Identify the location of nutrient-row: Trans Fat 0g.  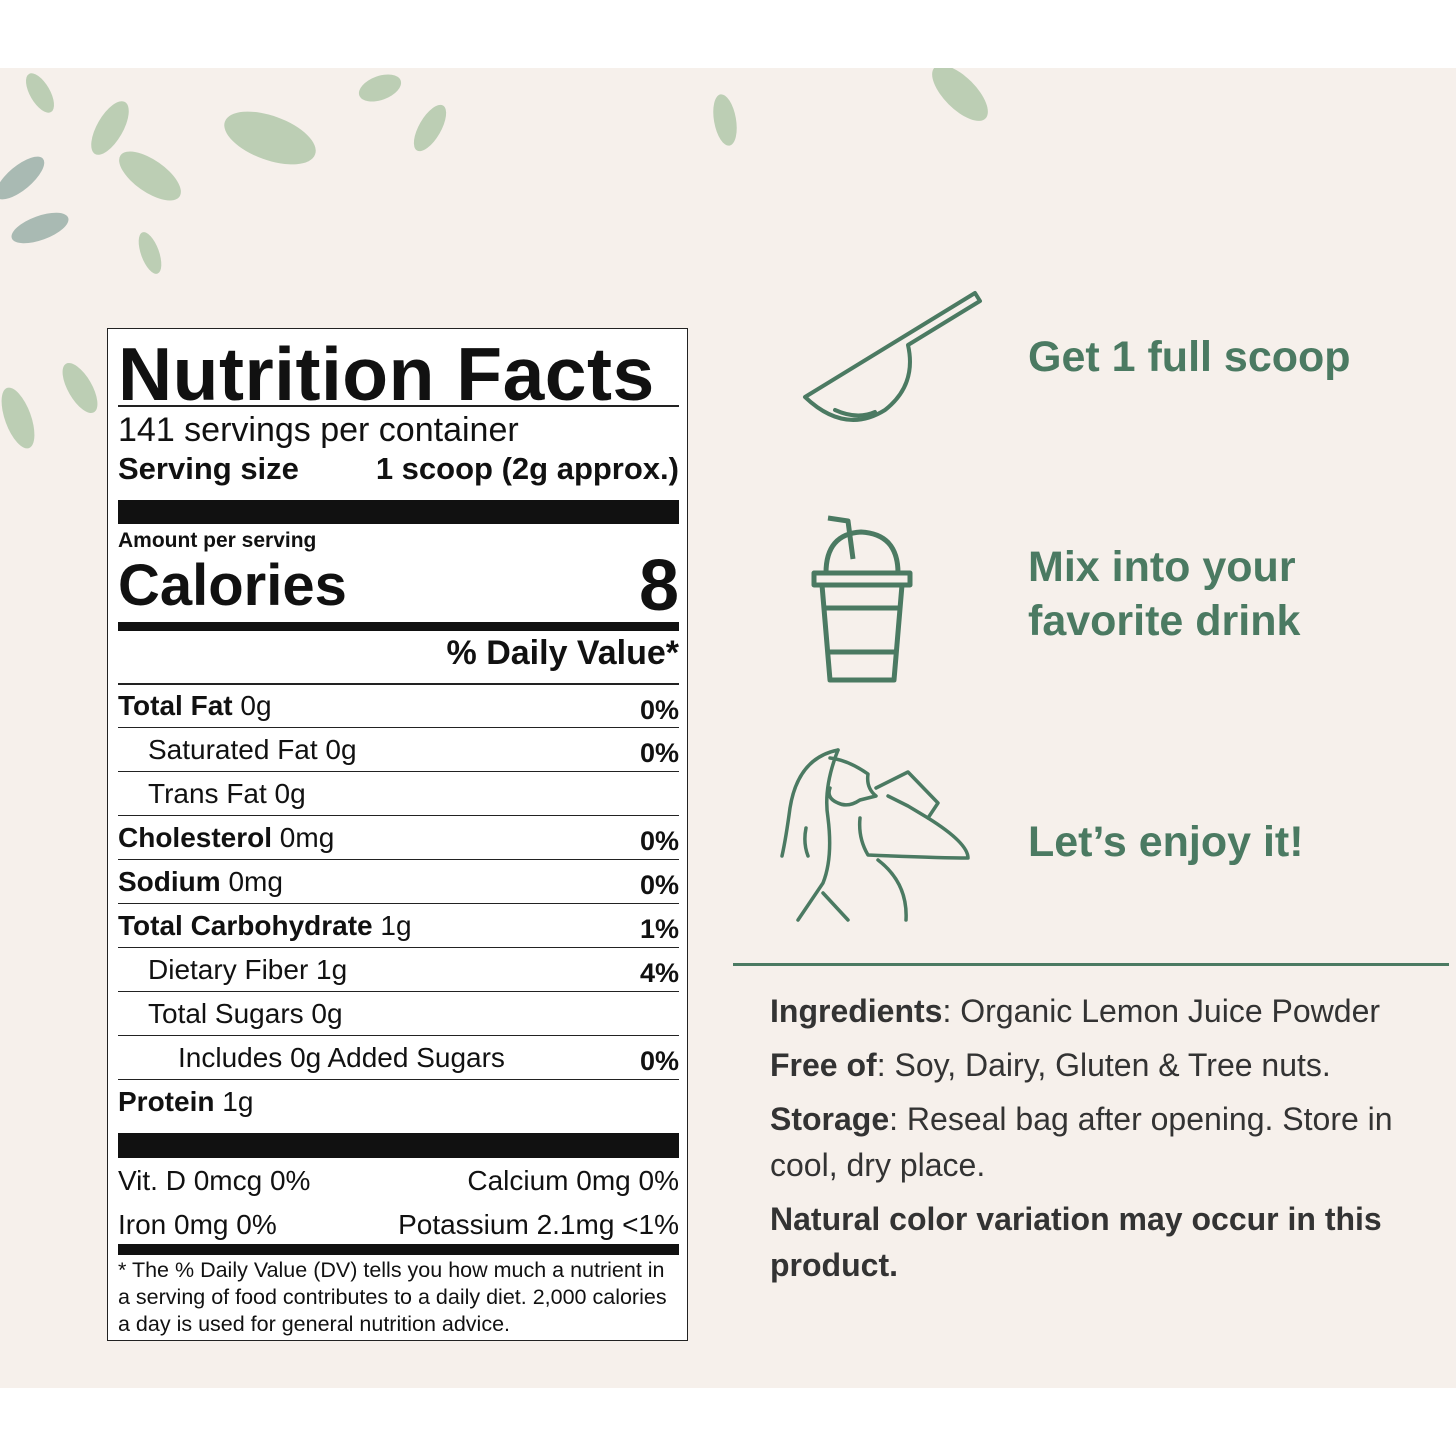
(398, 793).